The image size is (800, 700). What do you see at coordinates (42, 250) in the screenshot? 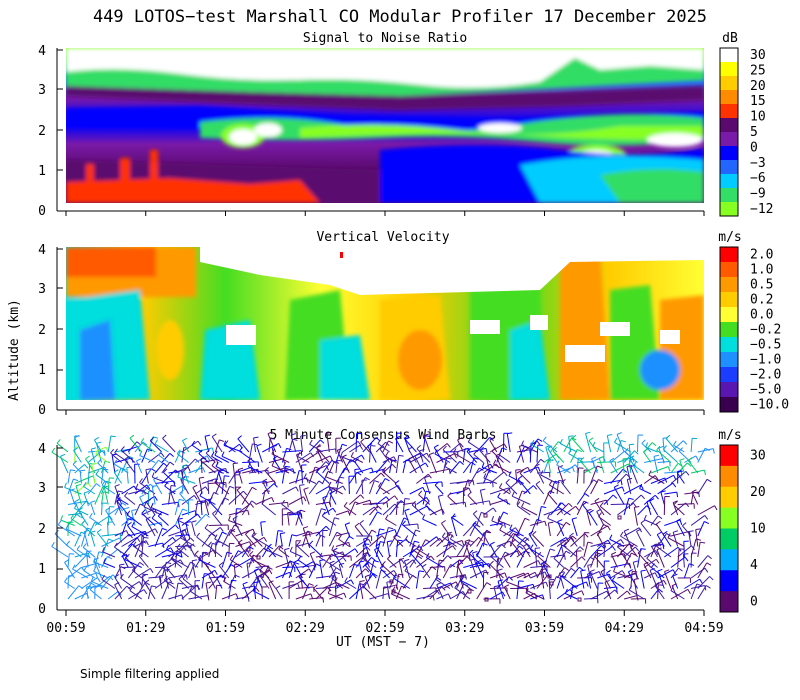
I see `velocity-ytick: 4` at bounding box center [42, 250].